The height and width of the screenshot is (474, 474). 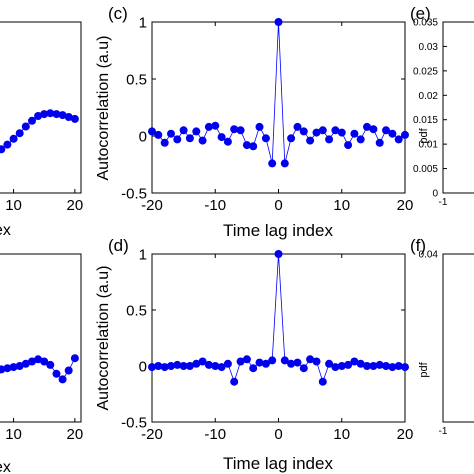 I want to click on p1-x-tick-label: 20, so click(x=405, y=205).